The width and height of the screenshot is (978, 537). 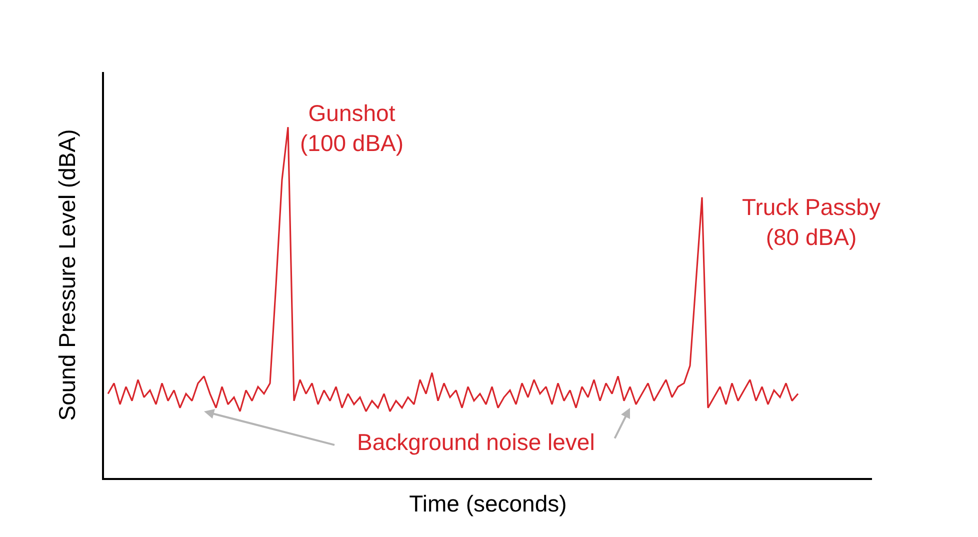 I want to click on annotation: Background noise level, so click(x=476, y=442).